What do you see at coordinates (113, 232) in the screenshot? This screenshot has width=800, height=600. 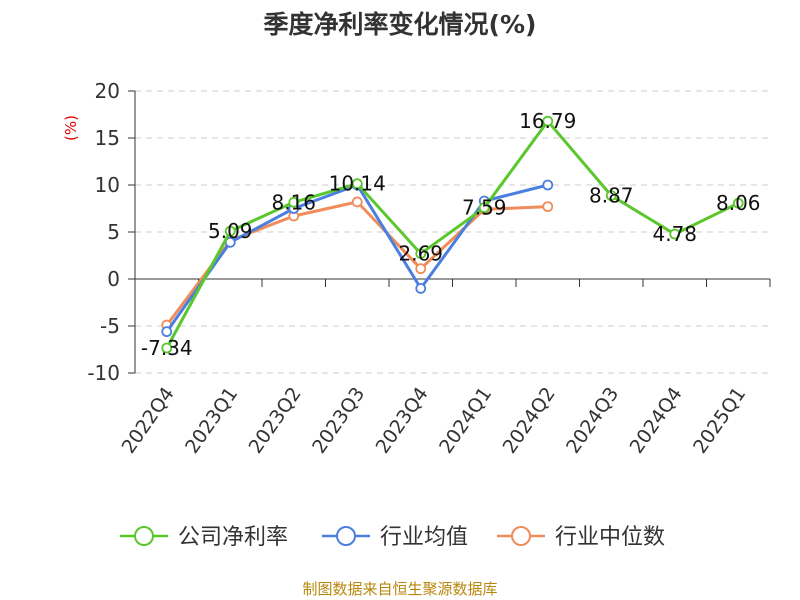 I see `y-tick-label: 5` at bounding box center [113, 232].